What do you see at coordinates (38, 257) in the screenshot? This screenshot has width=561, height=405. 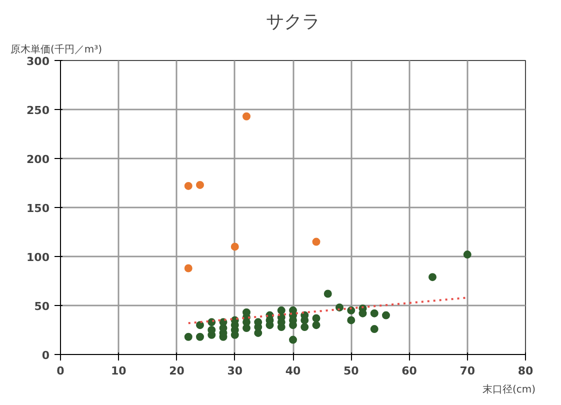 I see `y-tick-label: 100` at bounding box center [38, 257].